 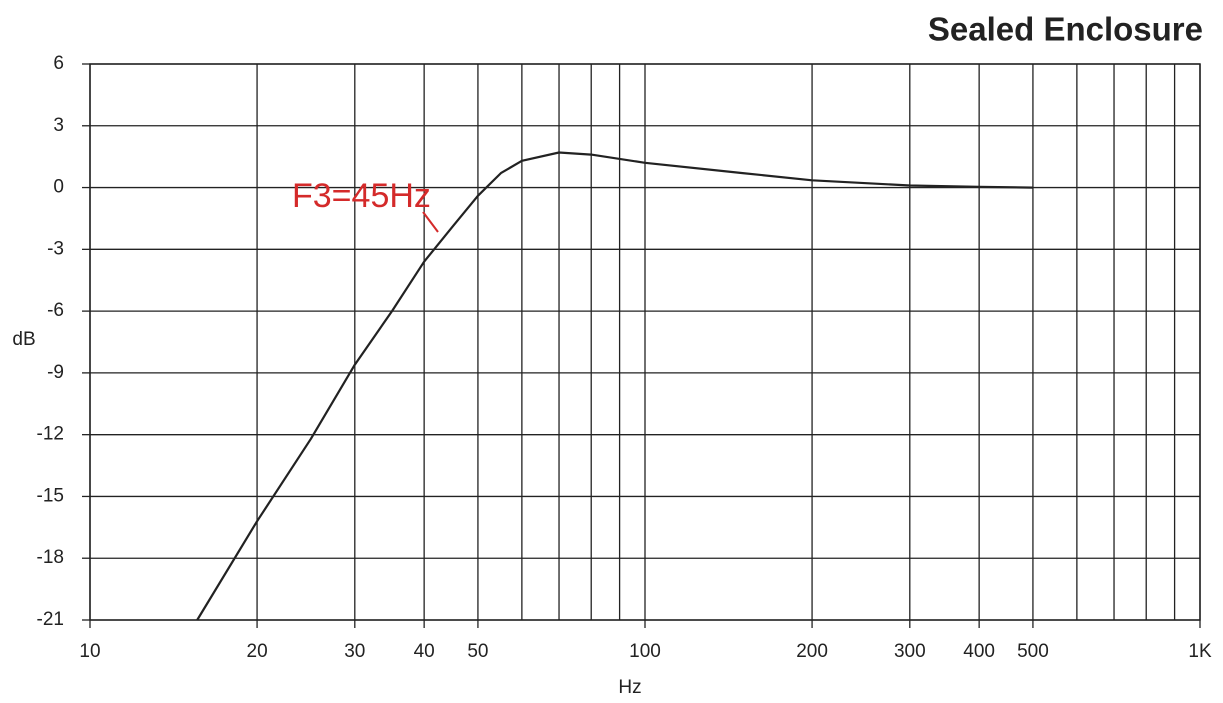 What do you see at coordinates (354, 651) in the screenshot?
I see `x-tick-label: 30` at bounding box center [354, 651].